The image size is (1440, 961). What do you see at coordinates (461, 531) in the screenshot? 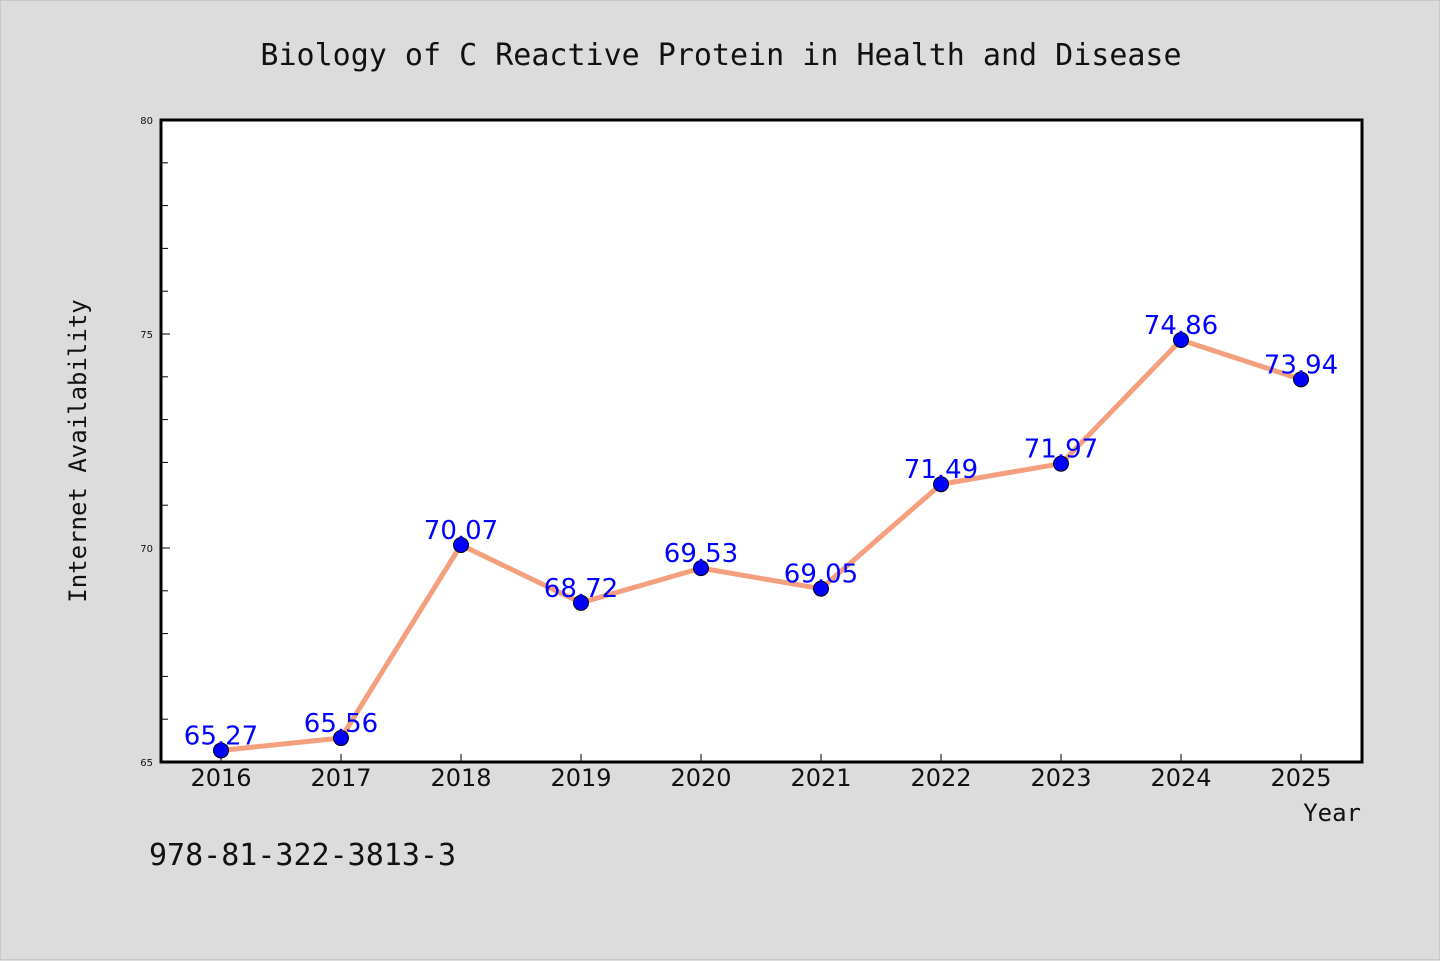
I see `data-label: 70.07` at bounding box center [461, 531].